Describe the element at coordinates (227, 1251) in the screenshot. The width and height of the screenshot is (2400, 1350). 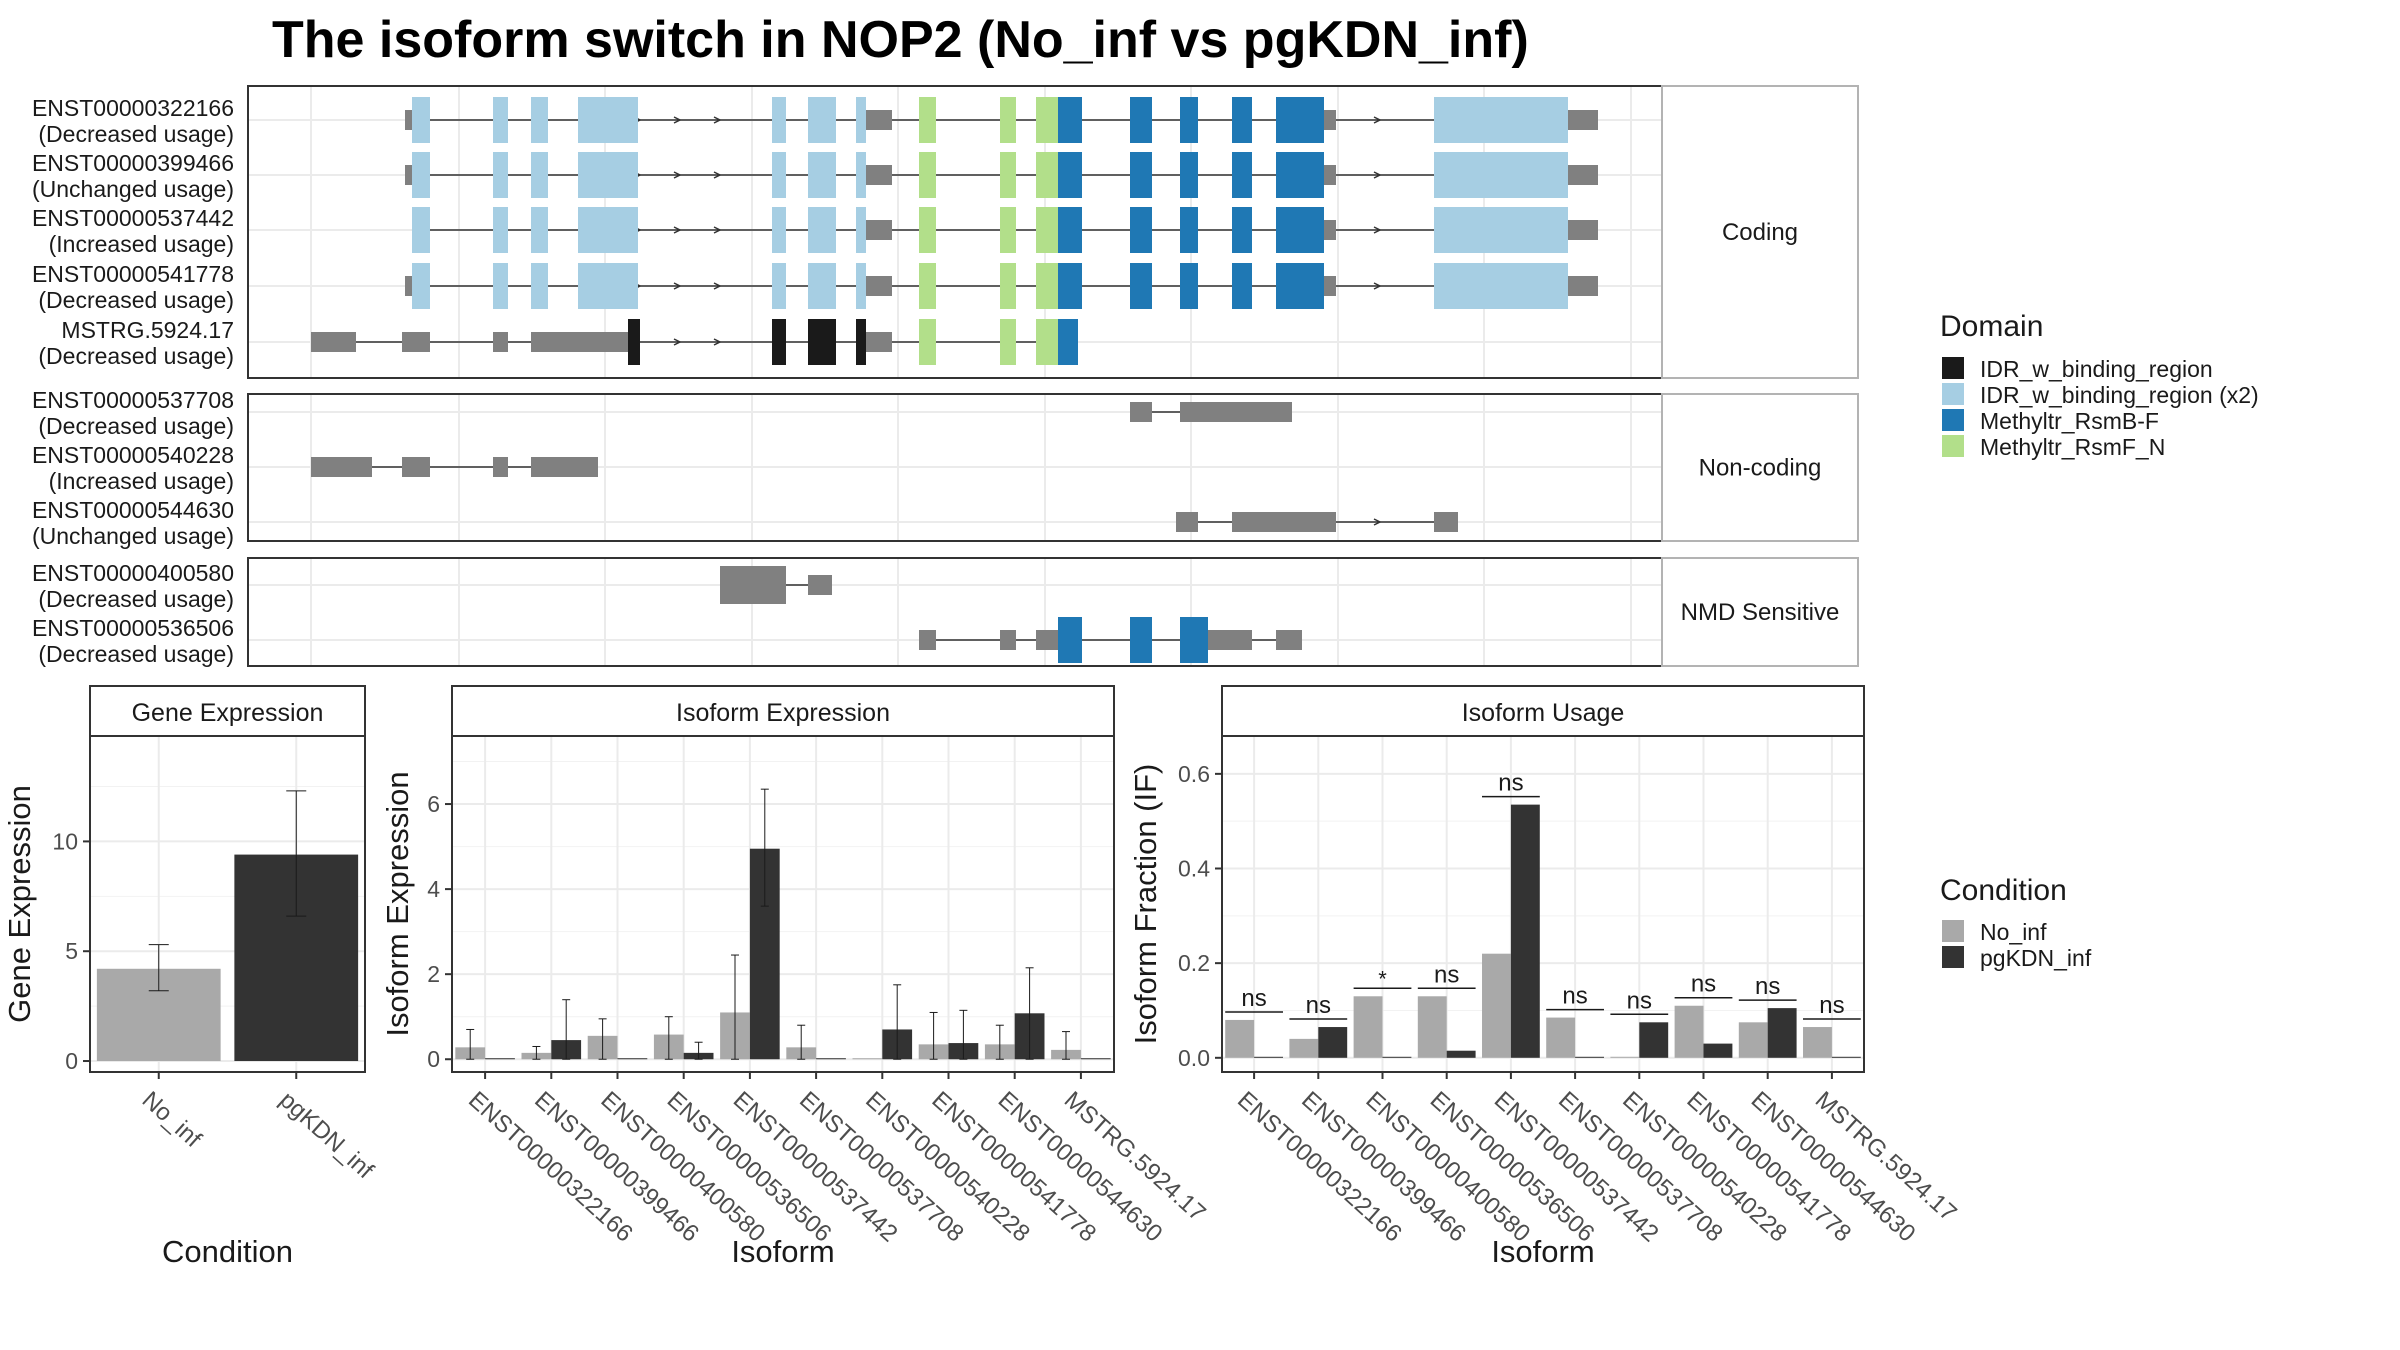
I see `x-axis-title: Condition` at that location.